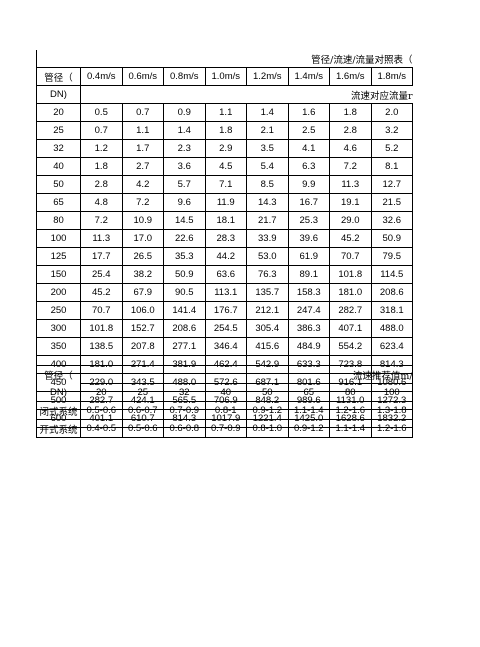 This screenshot has width=480, height=647. Describe the element at coordinates (142, 184) in the screenshot. I see `flow-value-cell: 4.2` at that location.